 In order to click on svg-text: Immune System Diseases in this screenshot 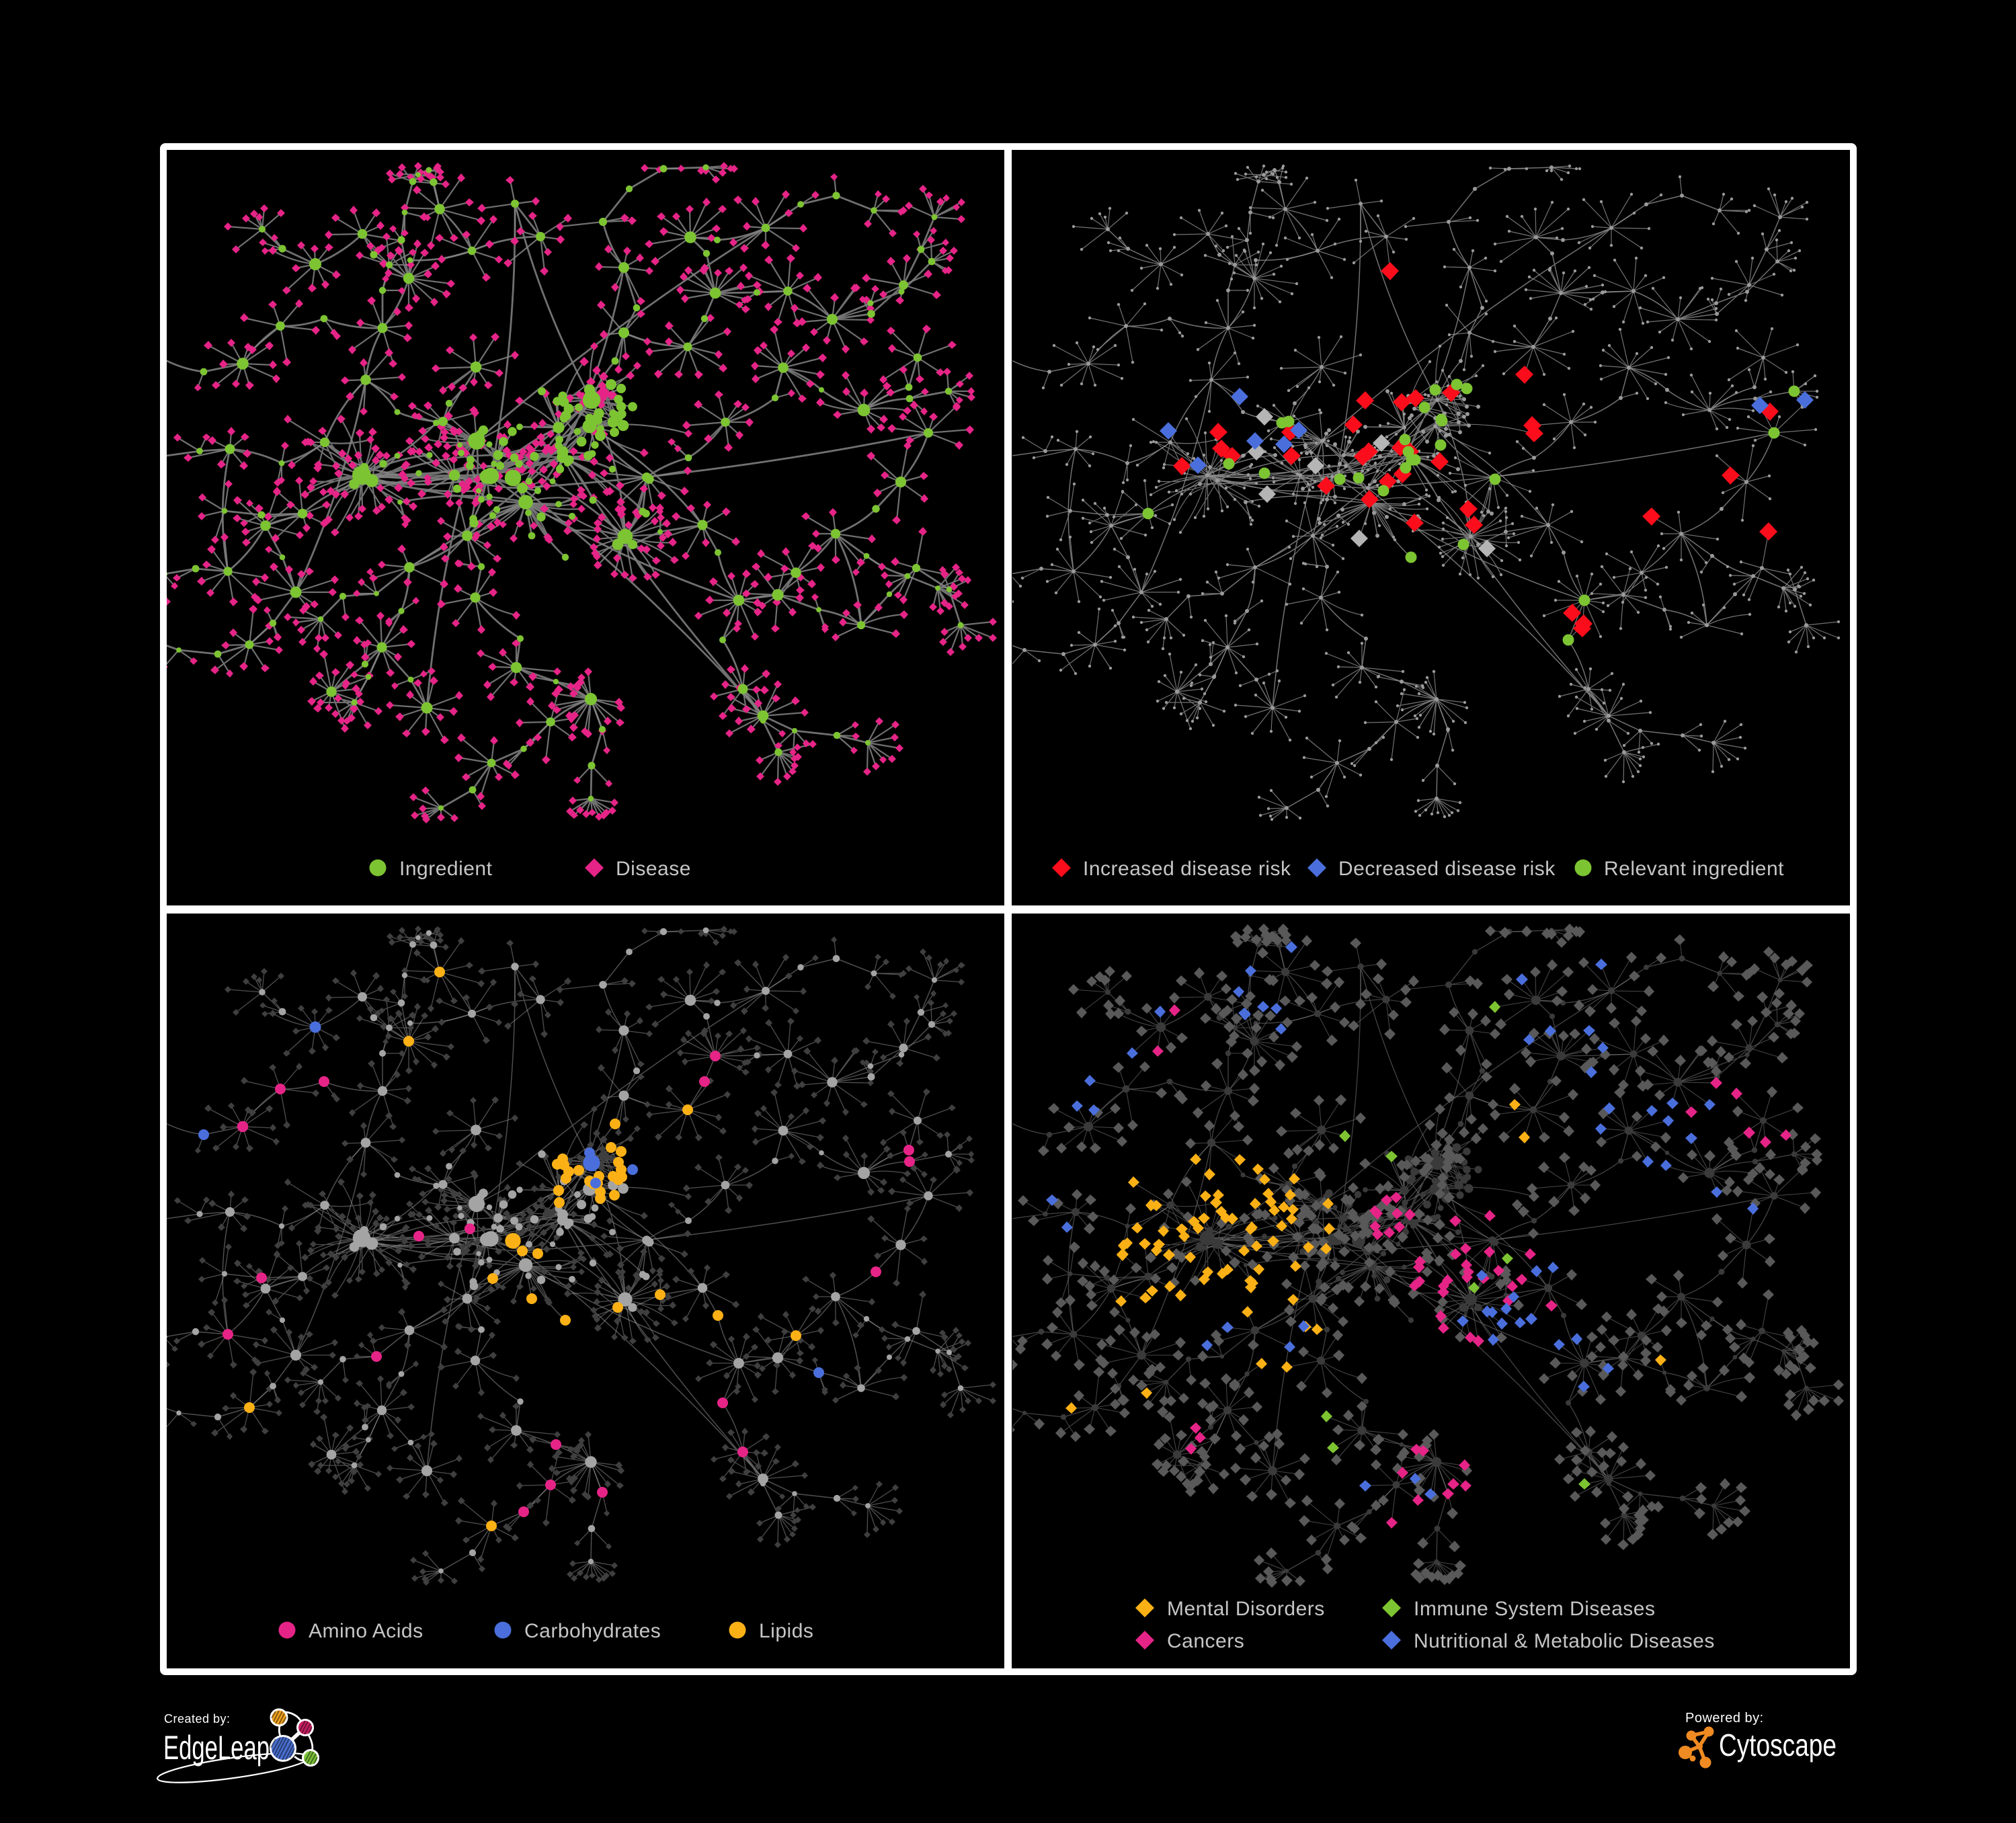, I will do `click(1534, 1609)`.